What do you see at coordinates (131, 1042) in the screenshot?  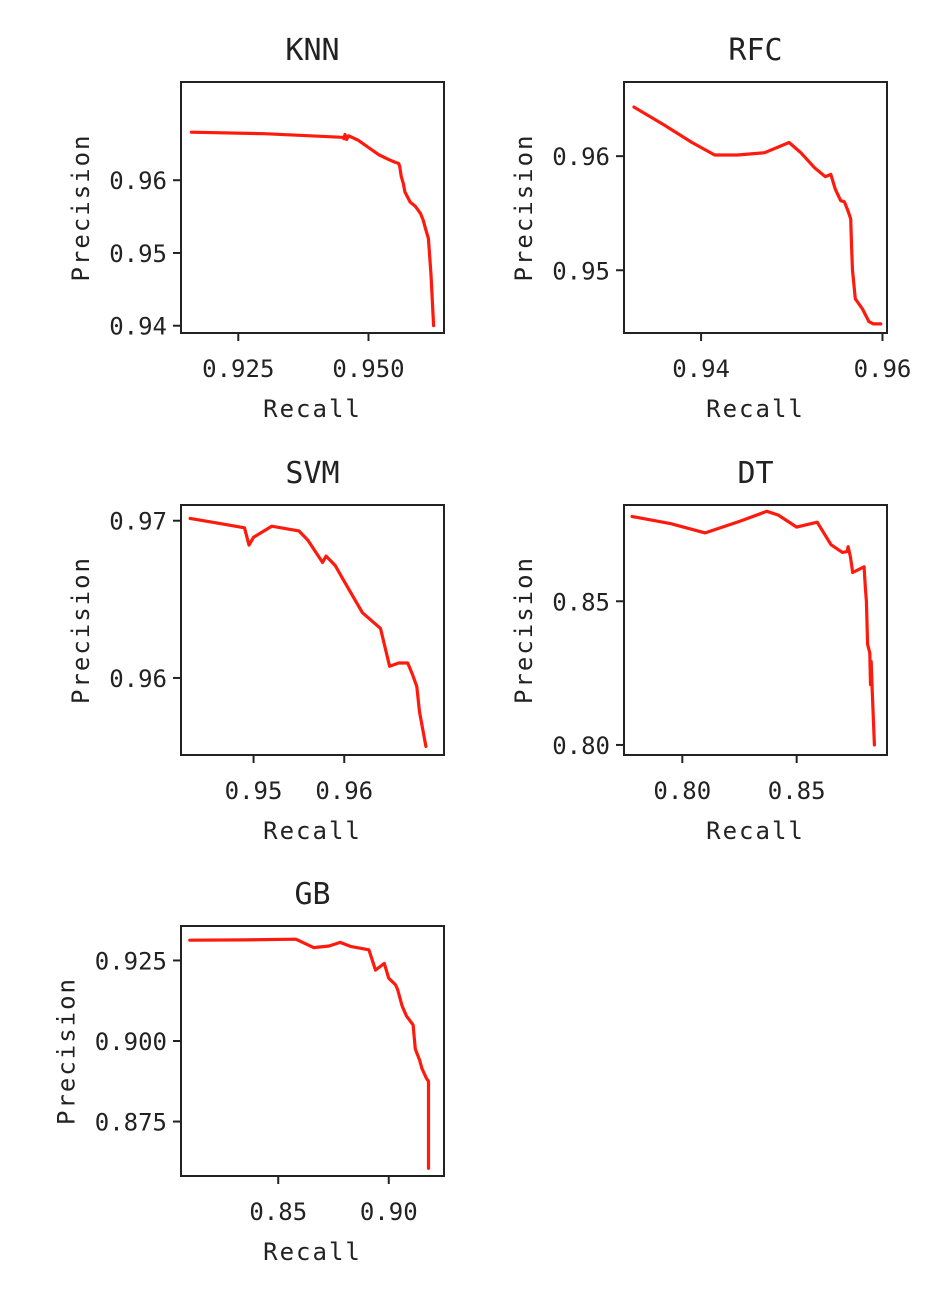 I see `y-tick-label: 0.900` at bounding box center [131, 1042].